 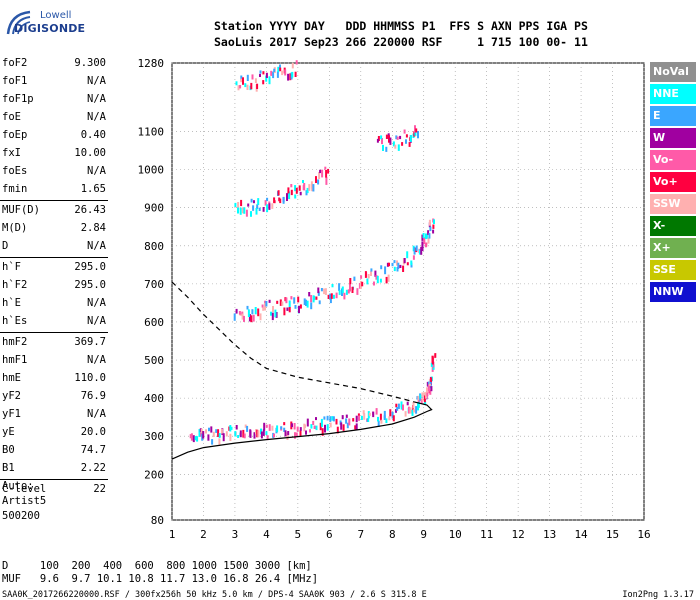 What do you see at coordinates (665, 181) in the screenshot?
I see `legend-label: Vo+` at bounding box center [665, 181].